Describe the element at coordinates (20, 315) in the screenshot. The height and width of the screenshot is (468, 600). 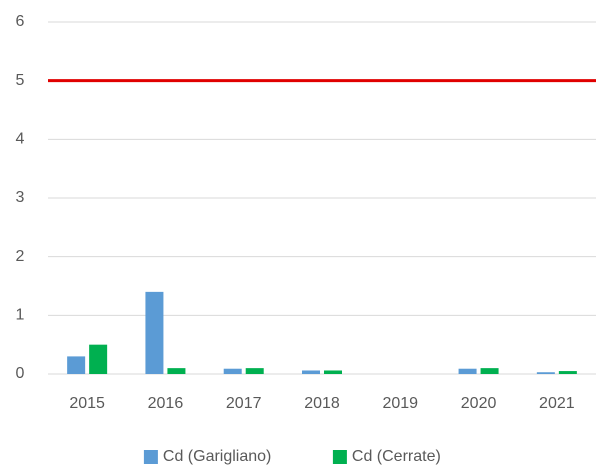
I see `y-tick-label: 1` at that location.